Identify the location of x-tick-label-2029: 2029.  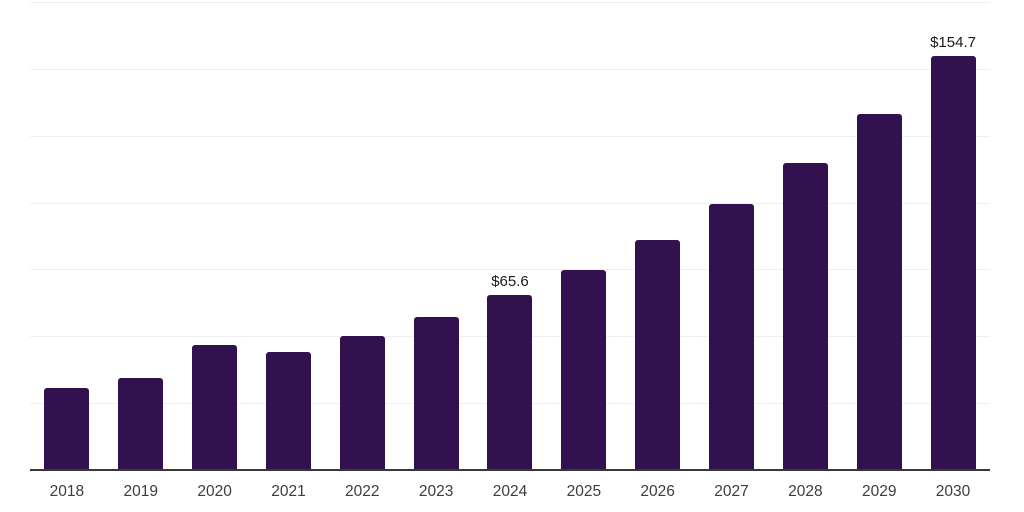
(879, 491).